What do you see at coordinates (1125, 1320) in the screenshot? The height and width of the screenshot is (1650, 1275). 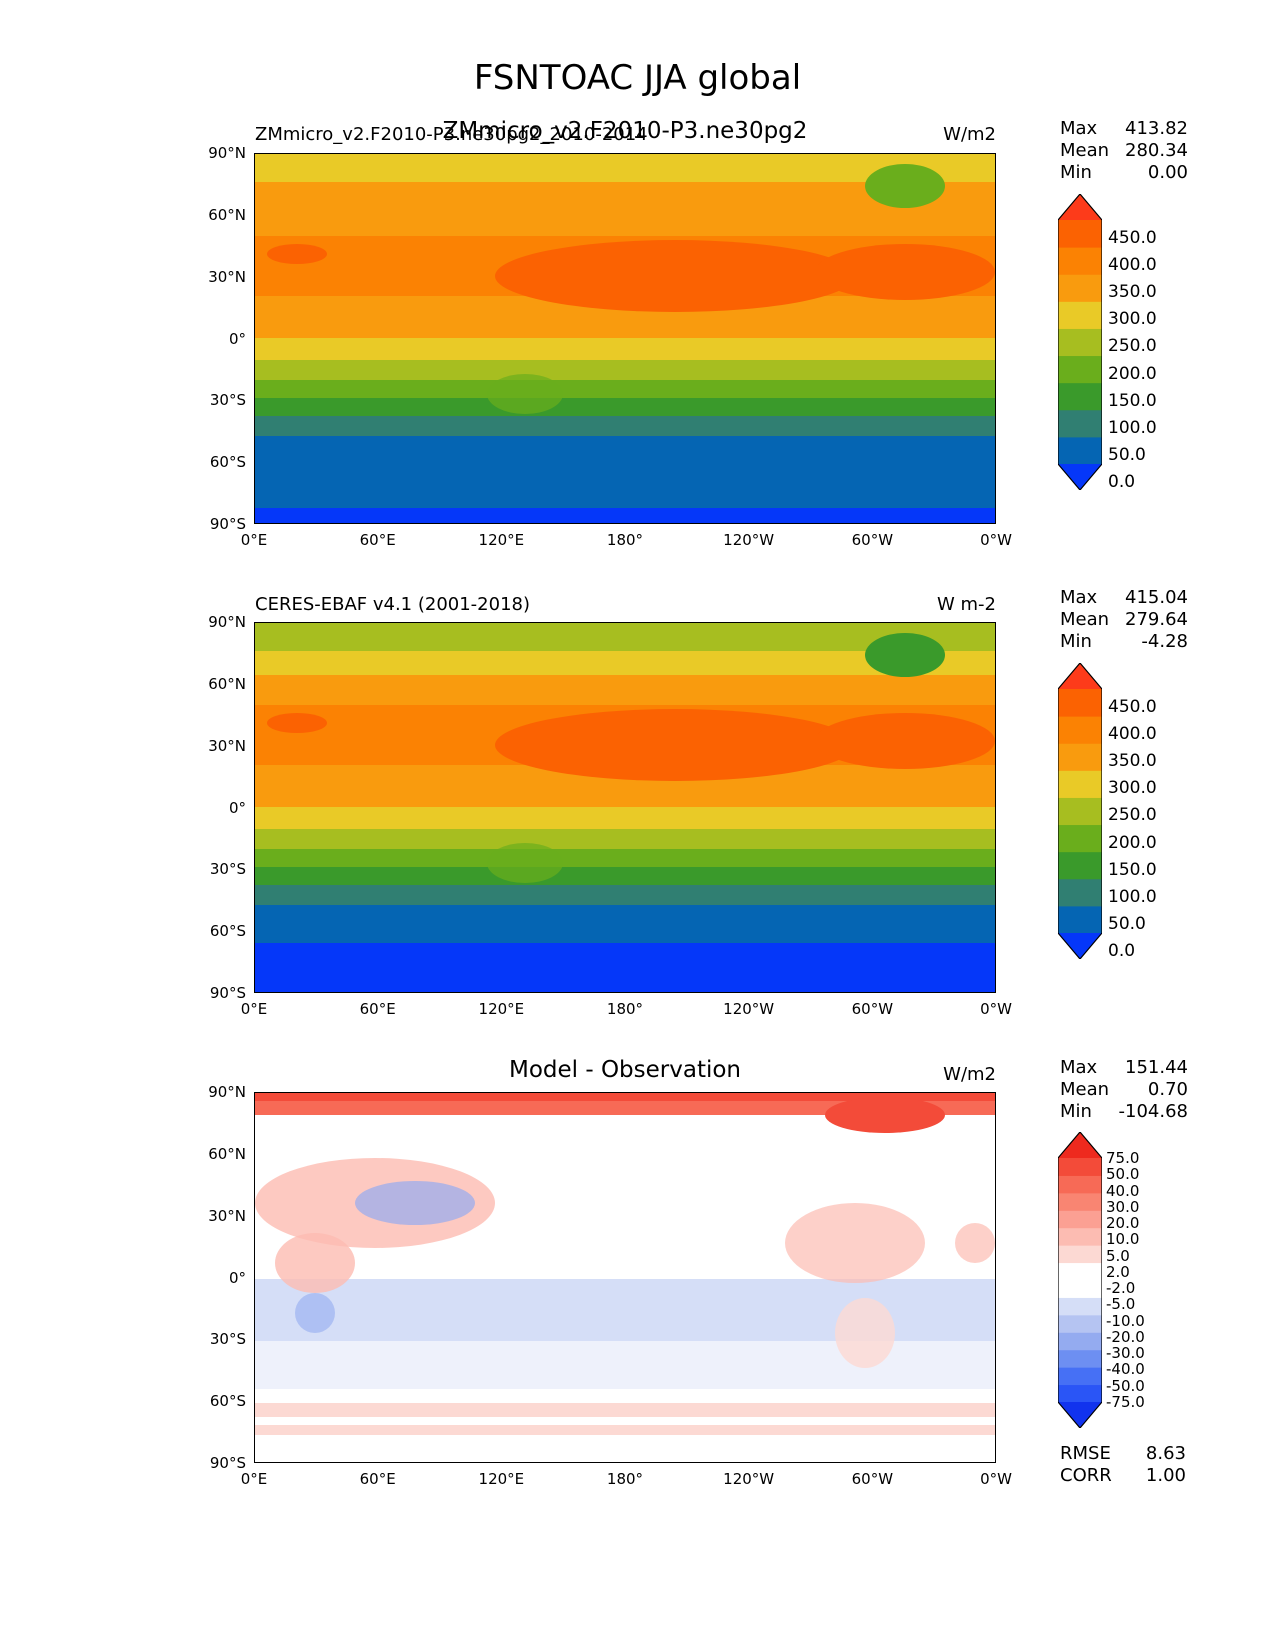 I see `colorbar-tick-label: -10.0` at bounding box center [1125, 1320].